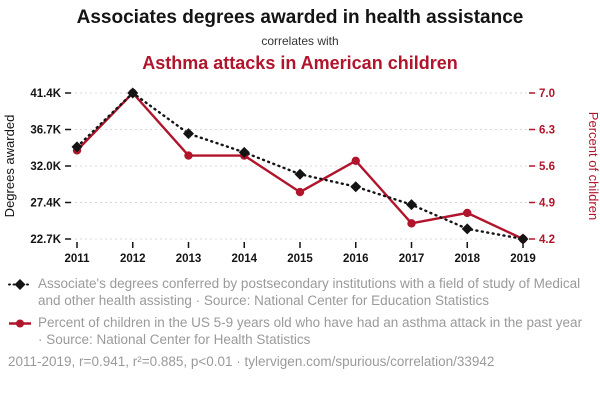 This screenshot has height=408, width=600. Describe the element at coordinates (356, 259) in the screenshot. I see `x-tick-label: 2016` at that location.